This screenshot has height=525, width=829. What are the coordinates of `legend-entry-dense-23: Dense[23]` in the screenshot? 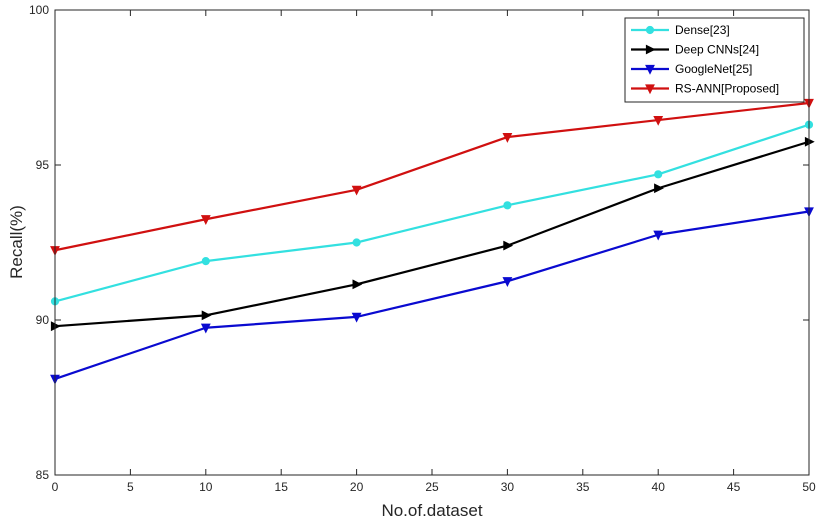 It's located at (680, 30).